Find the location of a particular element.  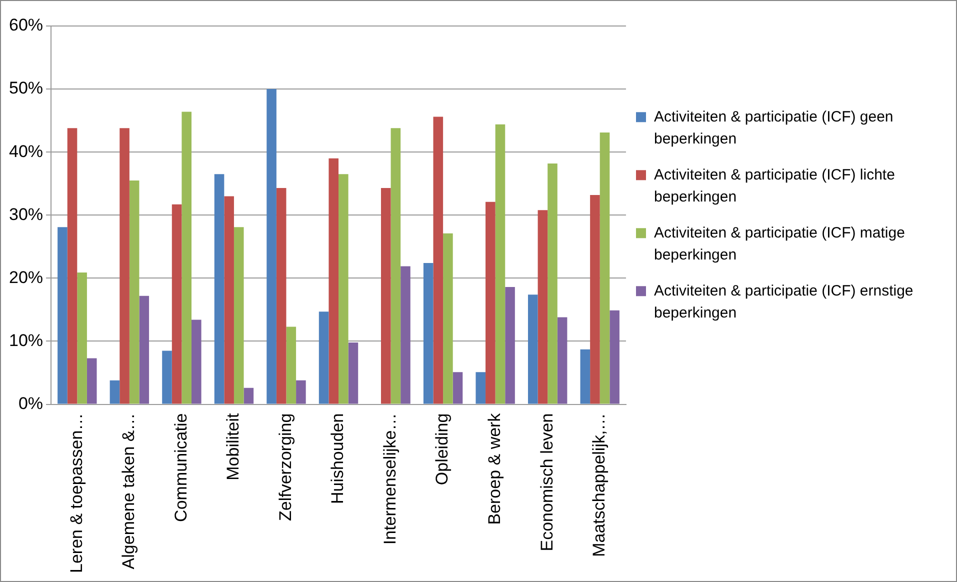

legend-label: Activiteiten & participatie (ICF) geen beperkingen is located at coordinates (774, 128).